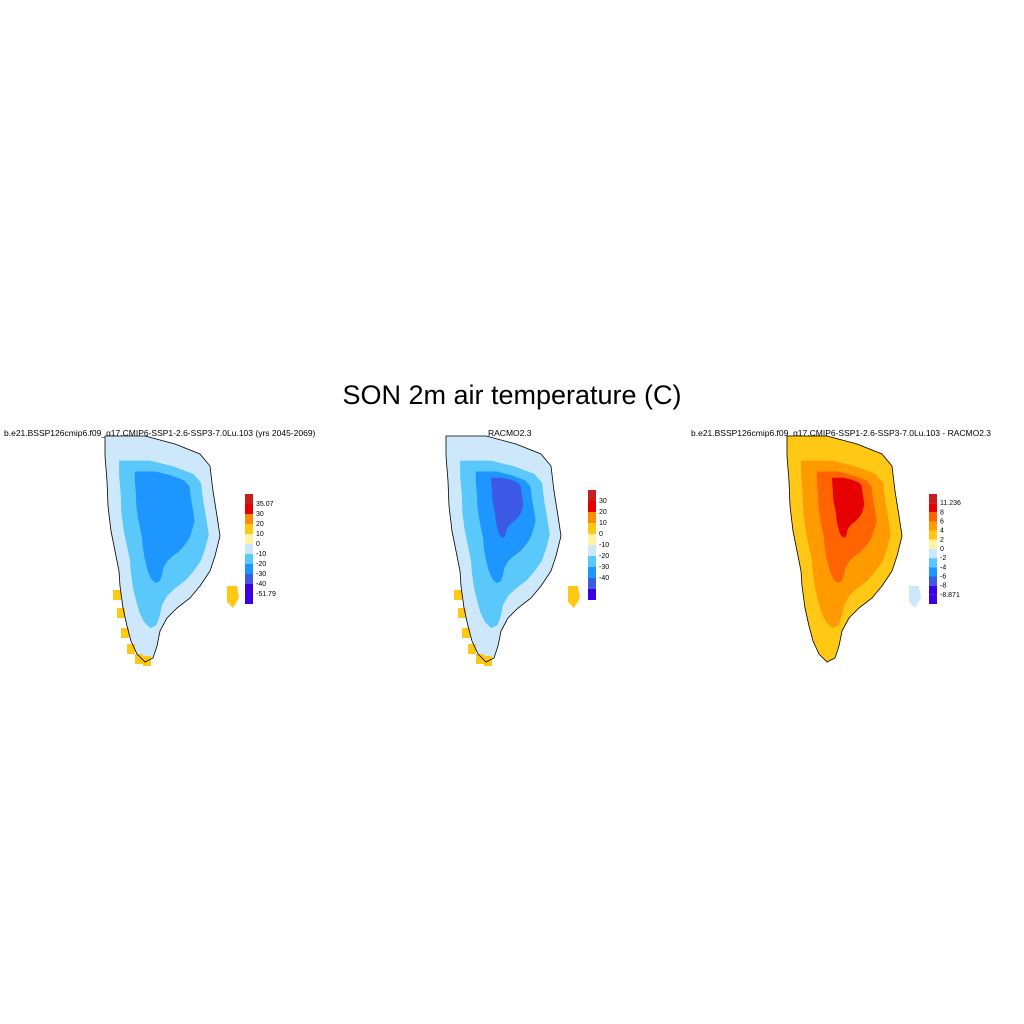 This screenshot has width=1024, height=1024. I want to click on panel-2-colorbar-label: 10, so click(603, 523).